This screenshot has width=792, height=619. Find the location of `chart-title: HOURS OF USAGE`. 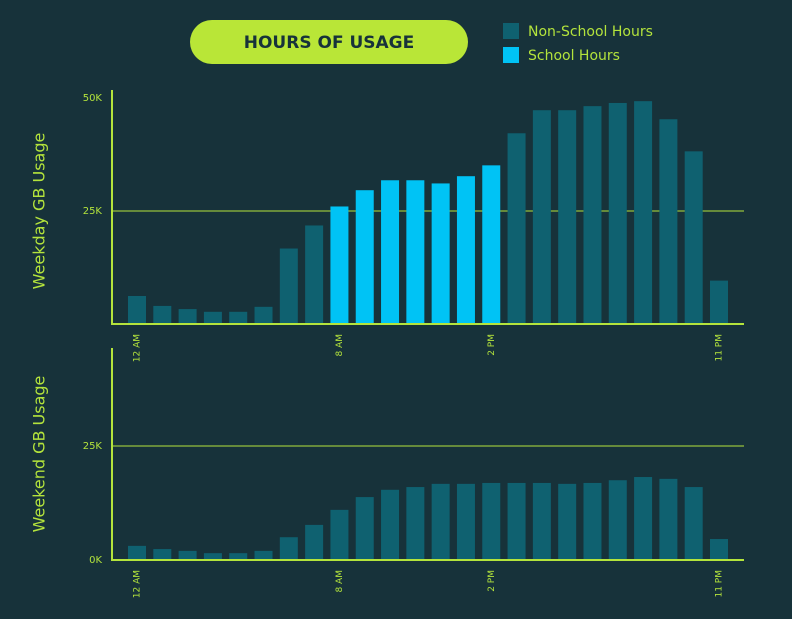

chart-title: HOURS OF USAGE is located at coordinates (329, 43).